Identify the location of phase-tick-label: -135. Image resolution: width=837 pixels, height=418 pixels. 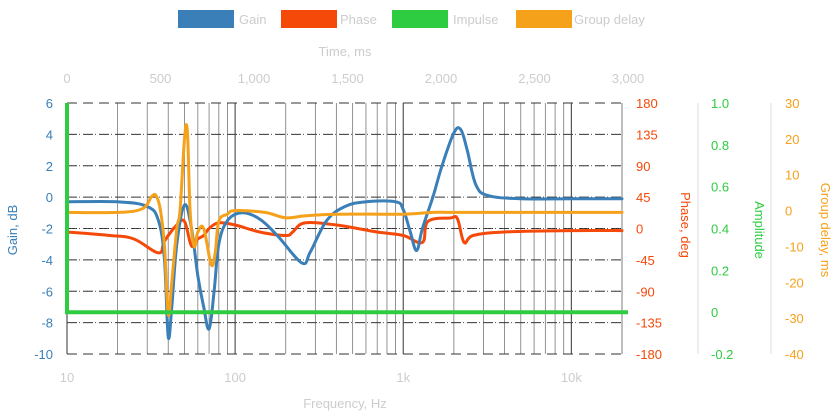
(649, 323).